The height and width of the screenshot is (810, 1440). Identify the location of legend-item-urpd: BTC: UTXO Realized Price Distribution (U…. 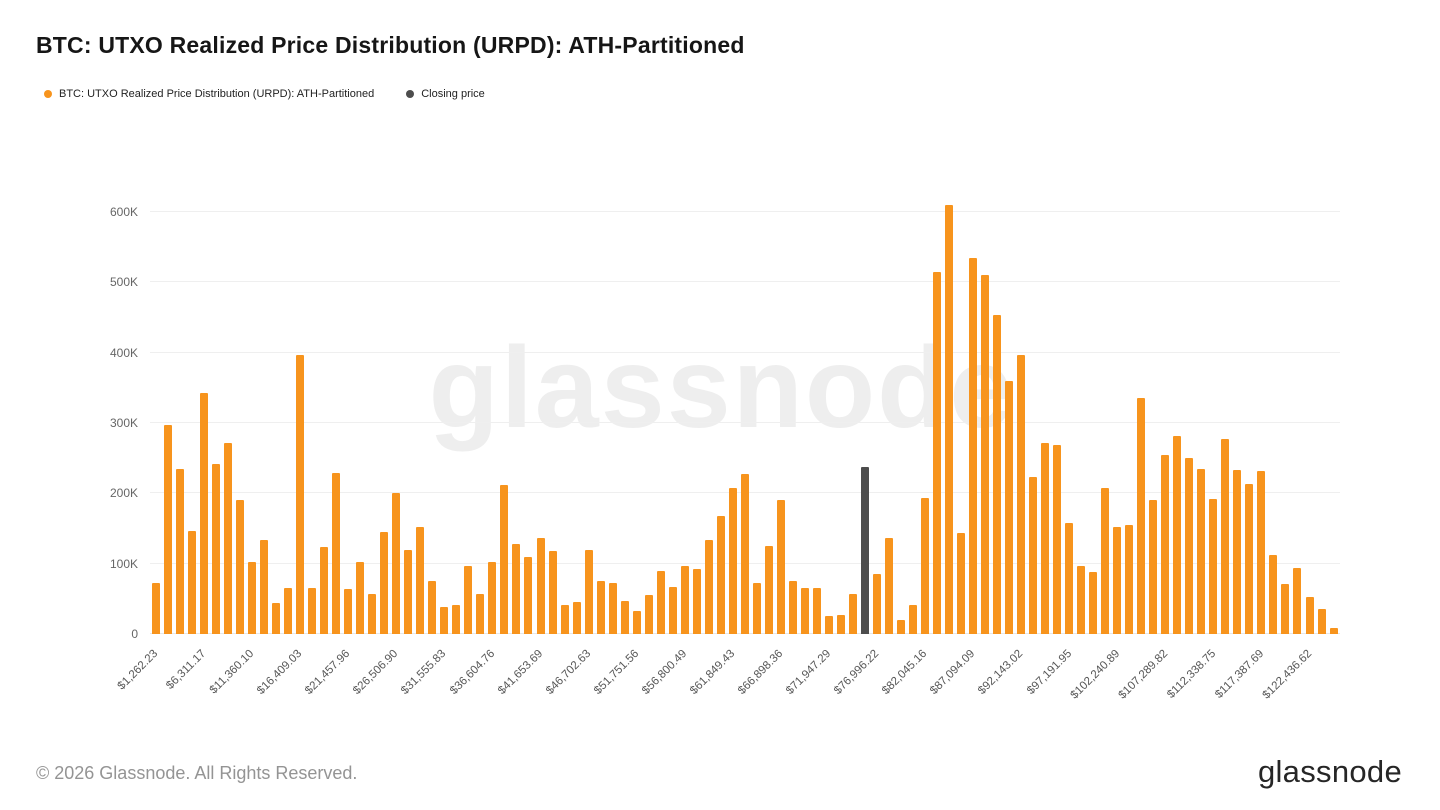
(209, 94).